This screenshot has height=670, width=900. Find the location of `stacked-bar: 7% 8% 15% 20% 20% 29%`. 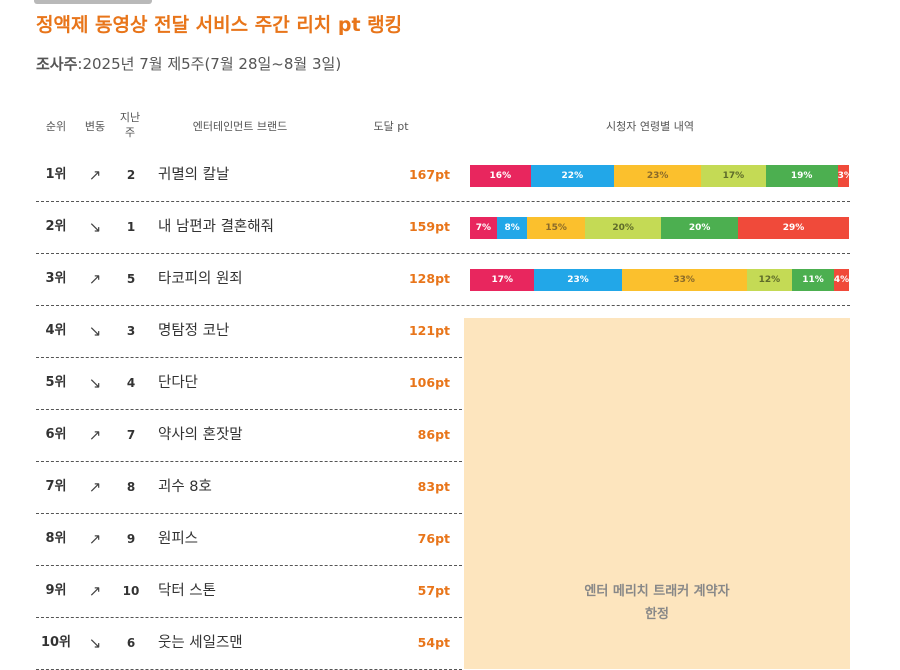

stacked-bar: 7% 8% 15% 20% 20% 29% is located at coordinates (659, 228).